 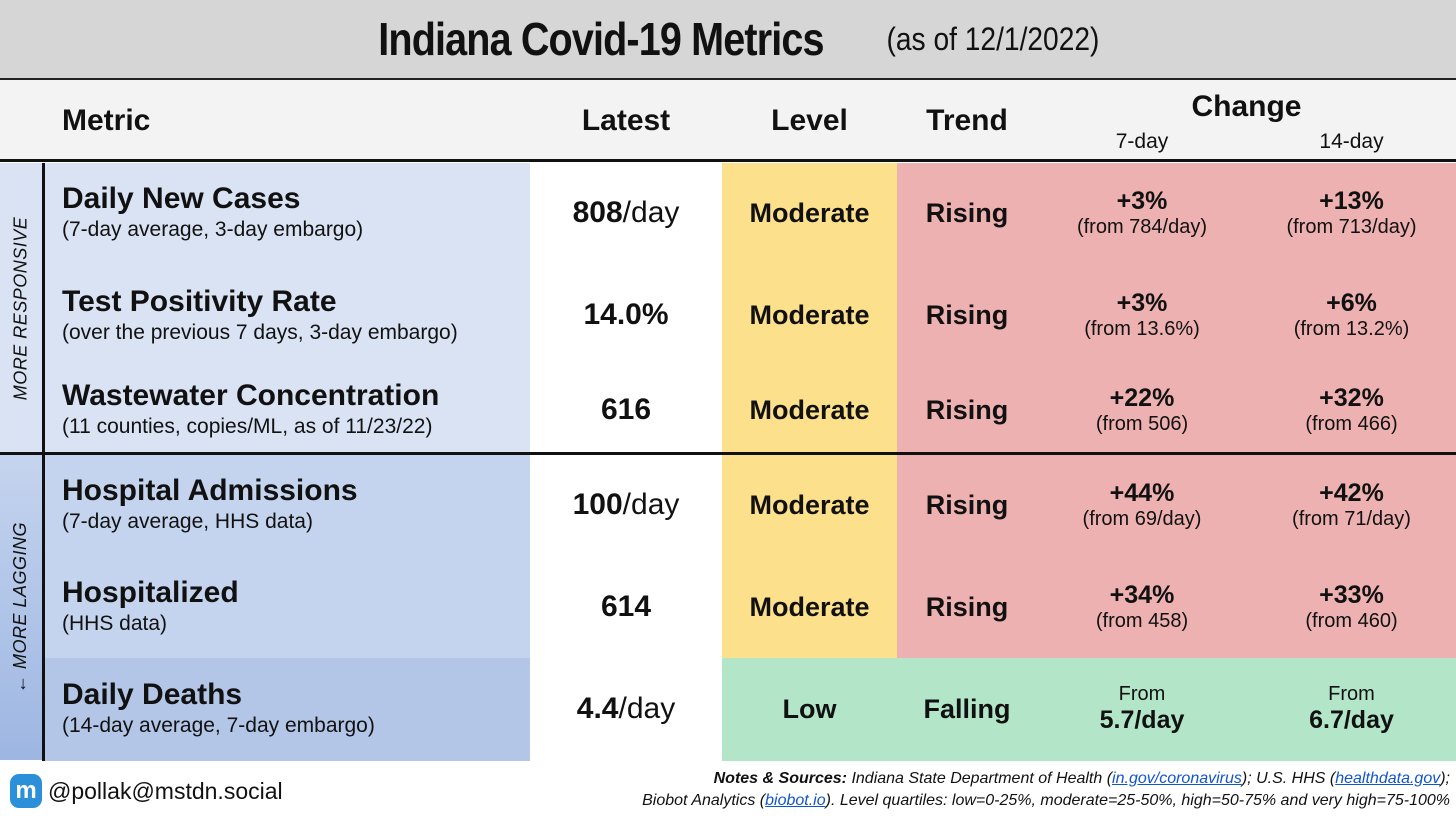 What do you see at coordinates (1142, 409) in the screenshot?
I see `change-7day: +22% (from 506)` at bounding box center [1142, 409].